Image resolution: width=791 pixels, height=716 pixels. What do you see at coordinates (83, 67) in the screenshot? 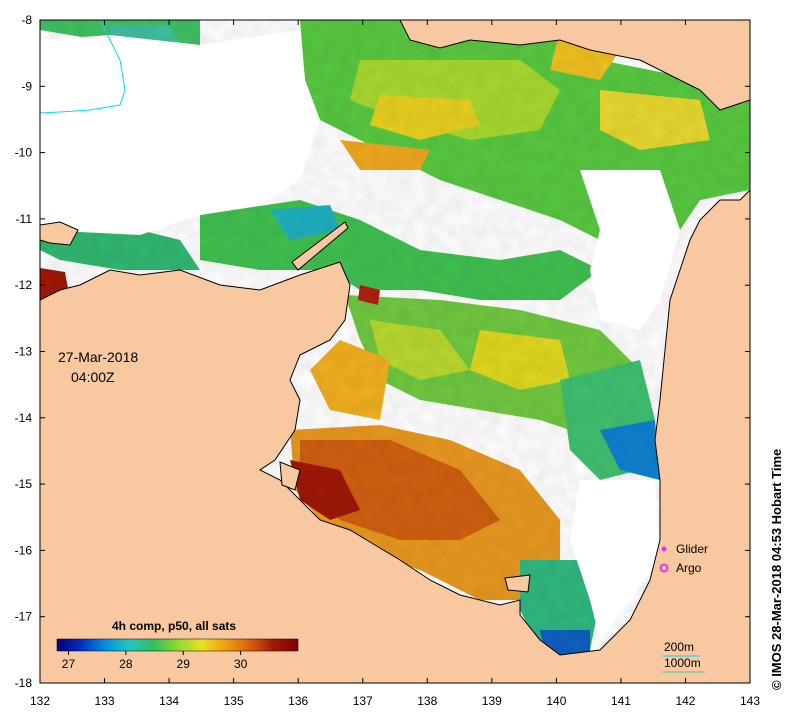
I see `isobath-200m` at bounding box center [83, 67].